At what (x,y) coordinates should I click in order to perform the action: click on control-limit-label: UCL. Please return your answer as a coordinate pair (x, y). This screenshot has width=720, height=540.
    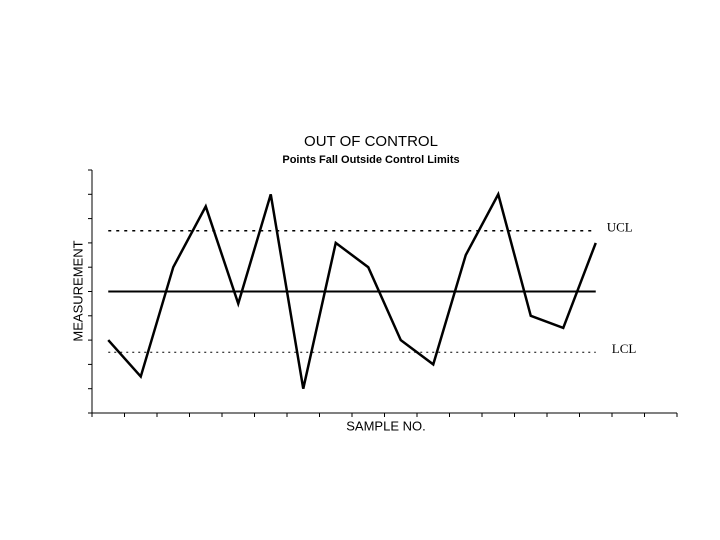
    Looking at the image, I should click on (620, 227).